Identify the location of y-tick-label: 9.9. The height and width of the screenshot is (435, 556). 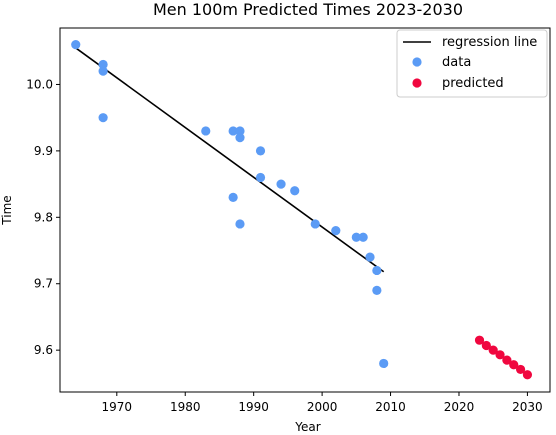
(43, 151).